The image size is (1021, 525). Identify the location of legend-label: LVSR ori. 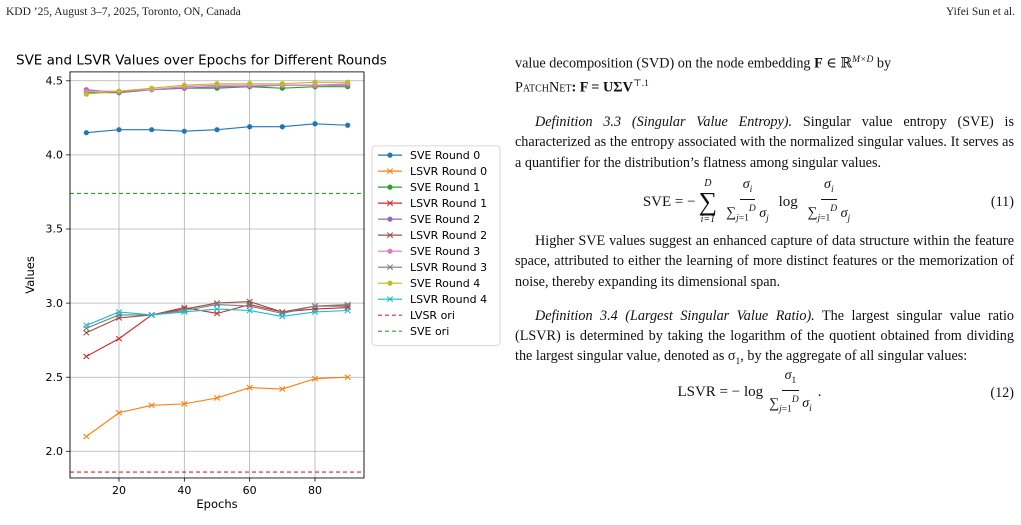
(432, 315).